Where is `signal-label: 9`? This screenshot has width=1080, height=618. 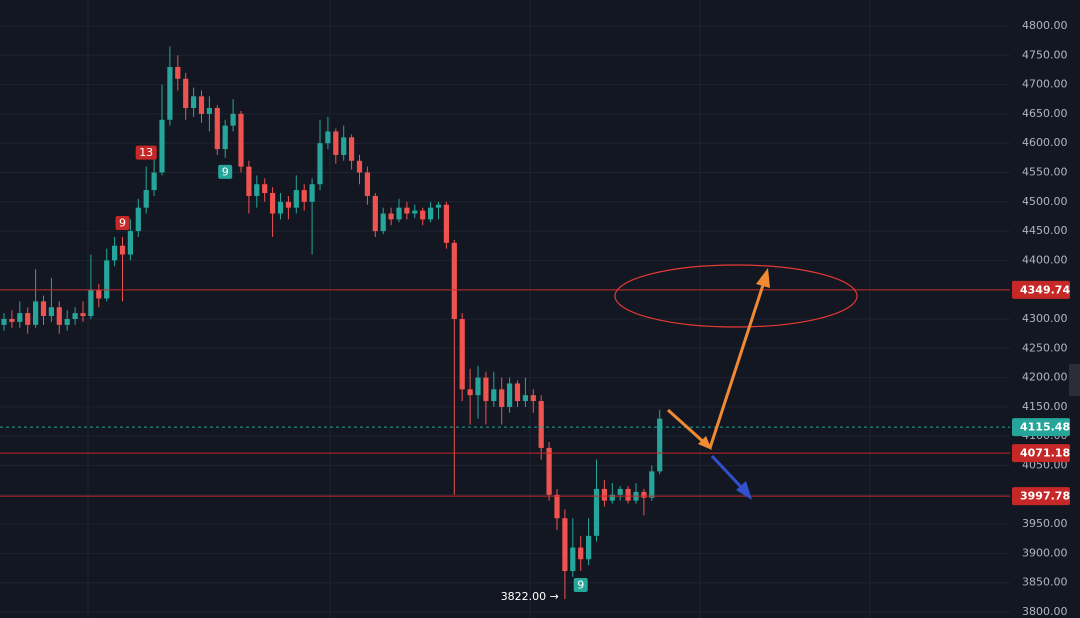
signal-label: 9 is located at coordinates (580, 584).